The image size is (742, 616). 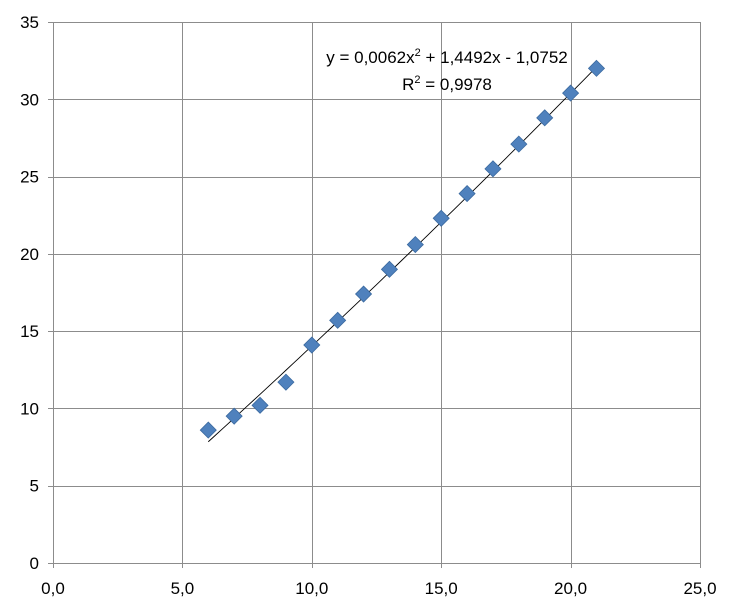 What do you see at coordinates (29, 408) in the screenshot?
I see `y-tick-label: 10` at bounding box center [29, 408].